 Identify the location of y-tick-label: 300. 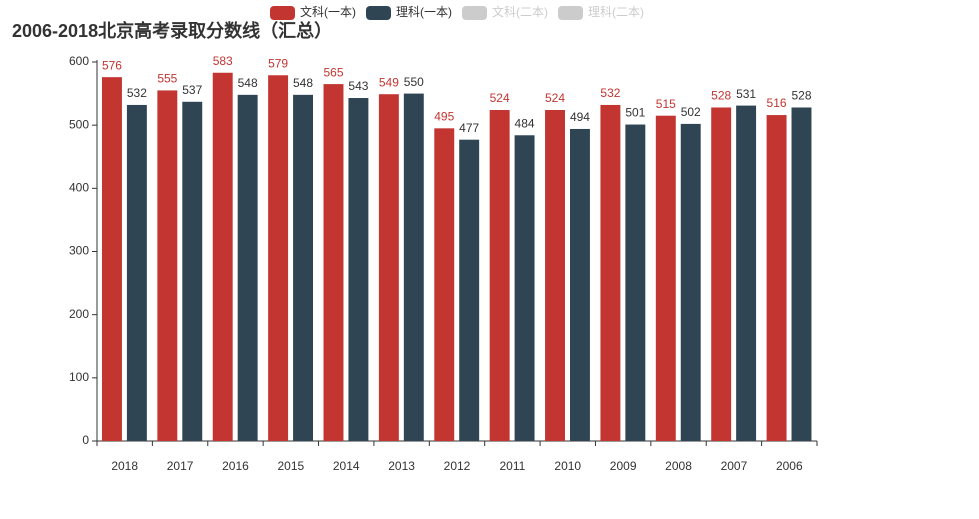
(79, 251).